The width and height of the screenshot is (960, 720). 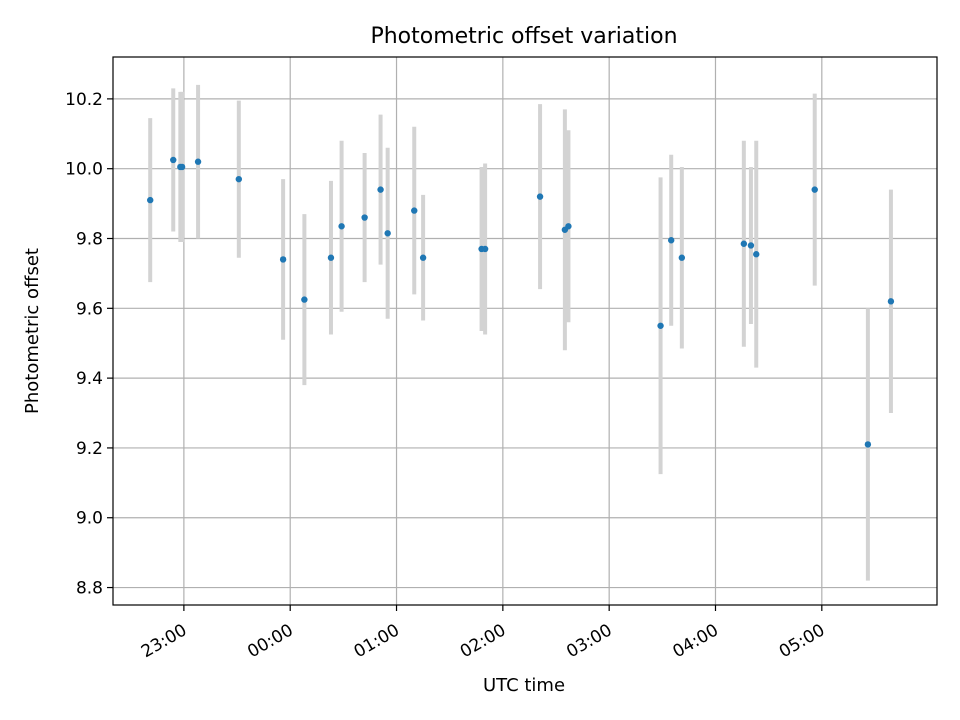 What do you see at coordinates (84, 170) in the screenshot?
I see `y-tick-label: 10.0` at bounding box center [84, 170].